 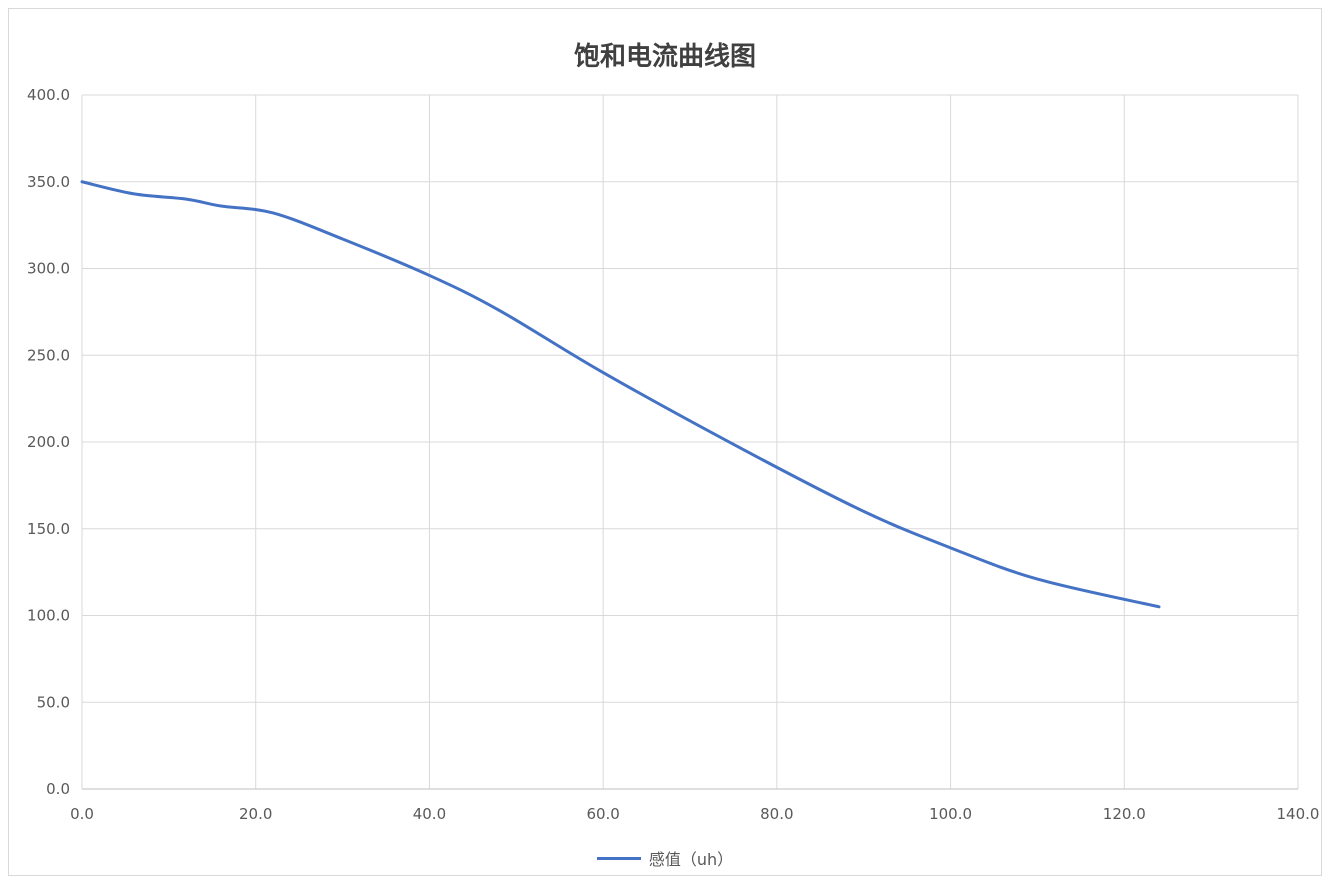 What do you see at coordinates (950, 814) in the screenshot?
I see `x-tick-label: 100.0` at bounding box center [950, 814].